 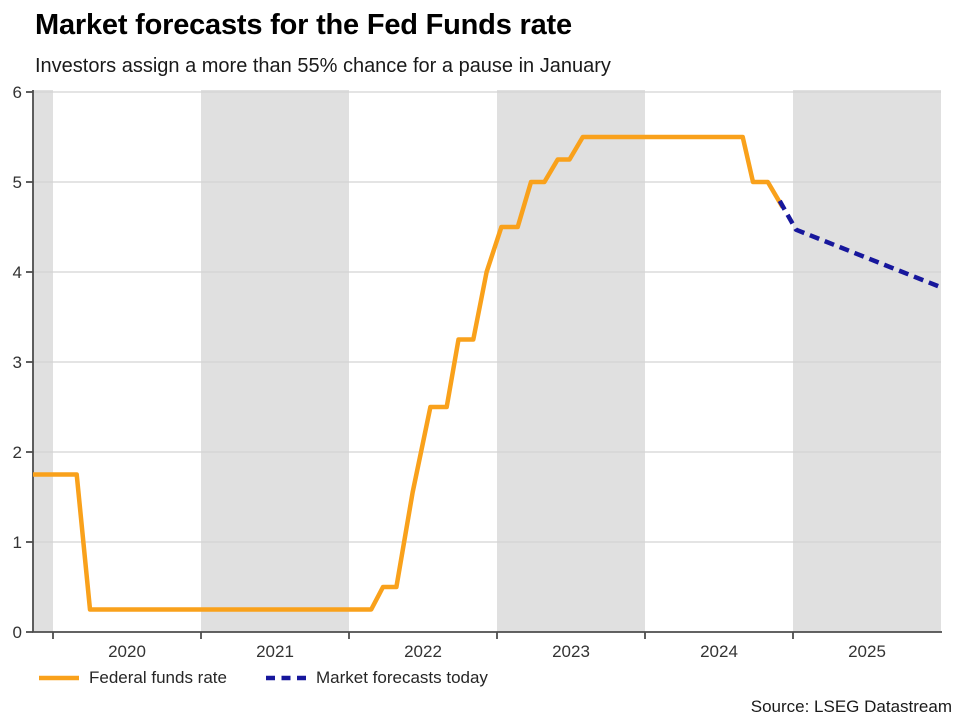 I want to click on legend-swatch-federal-funds, so click(x=59, y=678).